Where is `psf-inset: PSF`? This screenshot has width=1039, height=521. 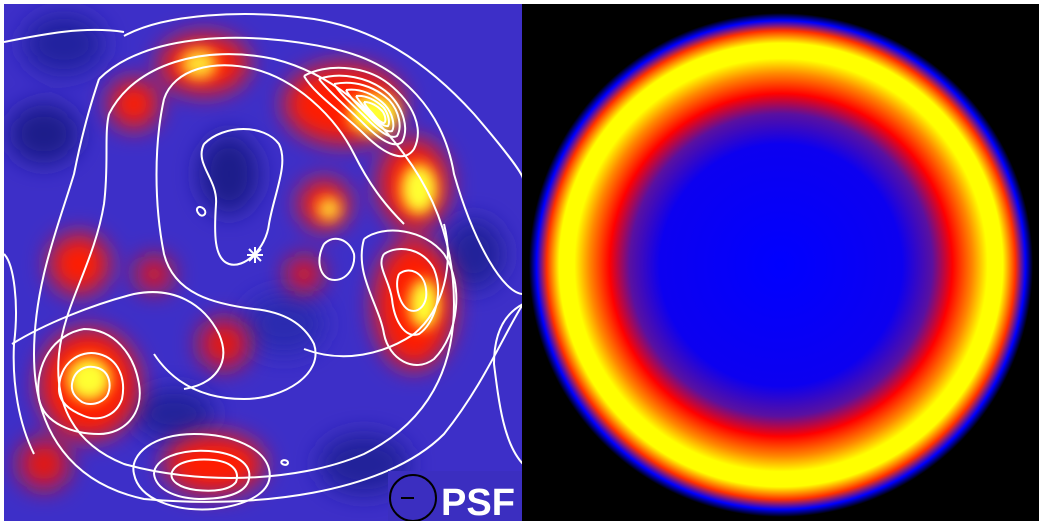
psf-inset: PSF is located at coordinates (455, 496).